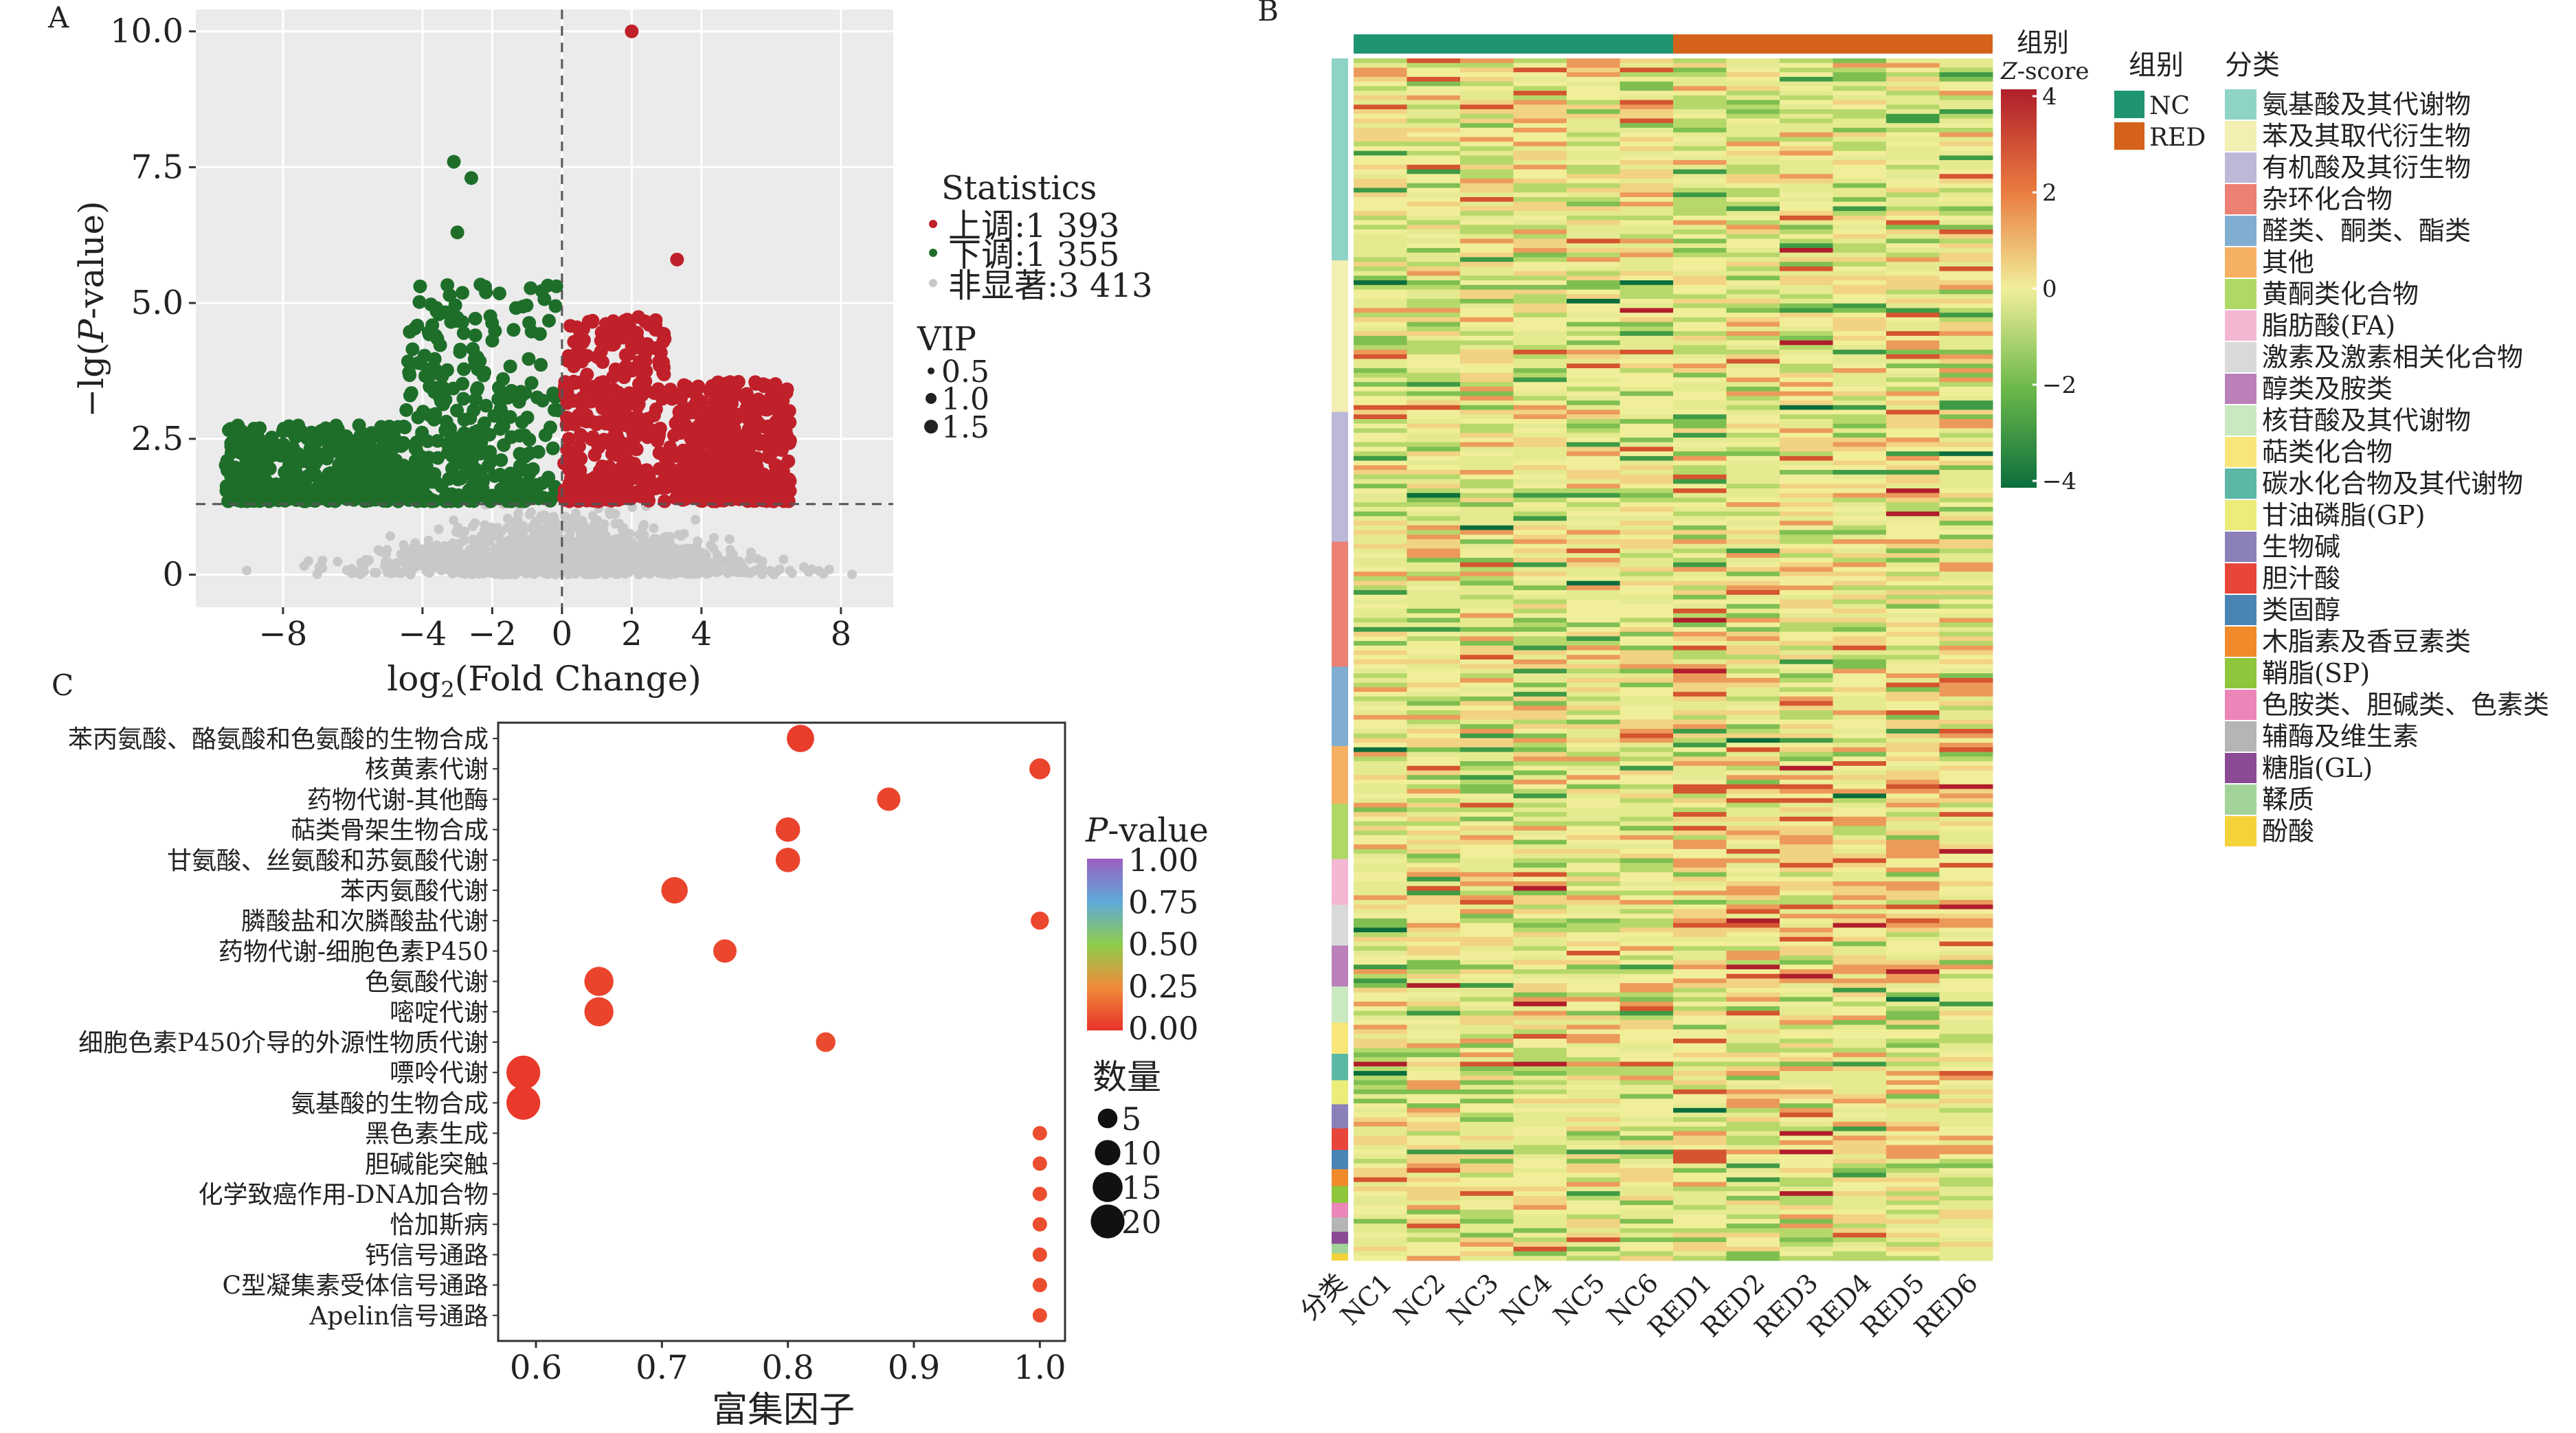 This screenshot has width=2576, height=1433. Describe the element at coordinates (631, 634) in the screenshot. I see `volcano-x-tick-label: 2` at that location.